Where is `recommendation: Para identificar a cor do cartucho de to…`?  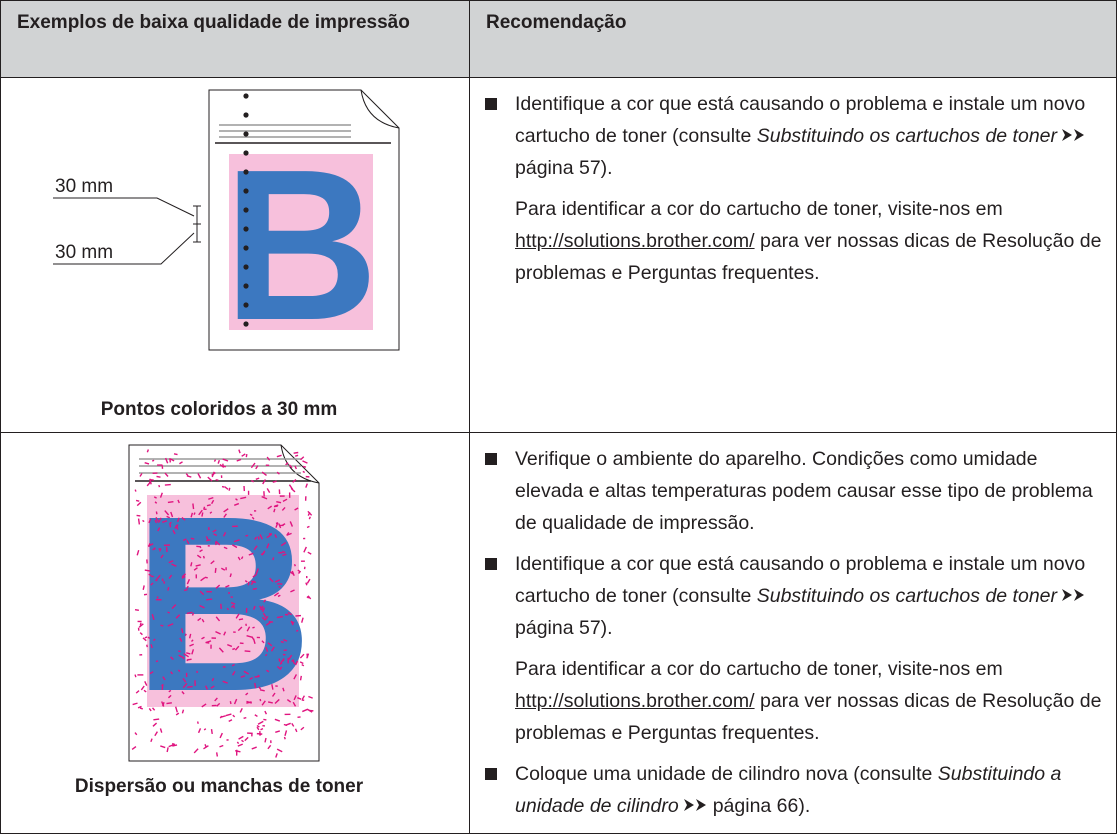
recommendation: Para identificar a cor do cartucho de to… is located at coordinates (794, 701).